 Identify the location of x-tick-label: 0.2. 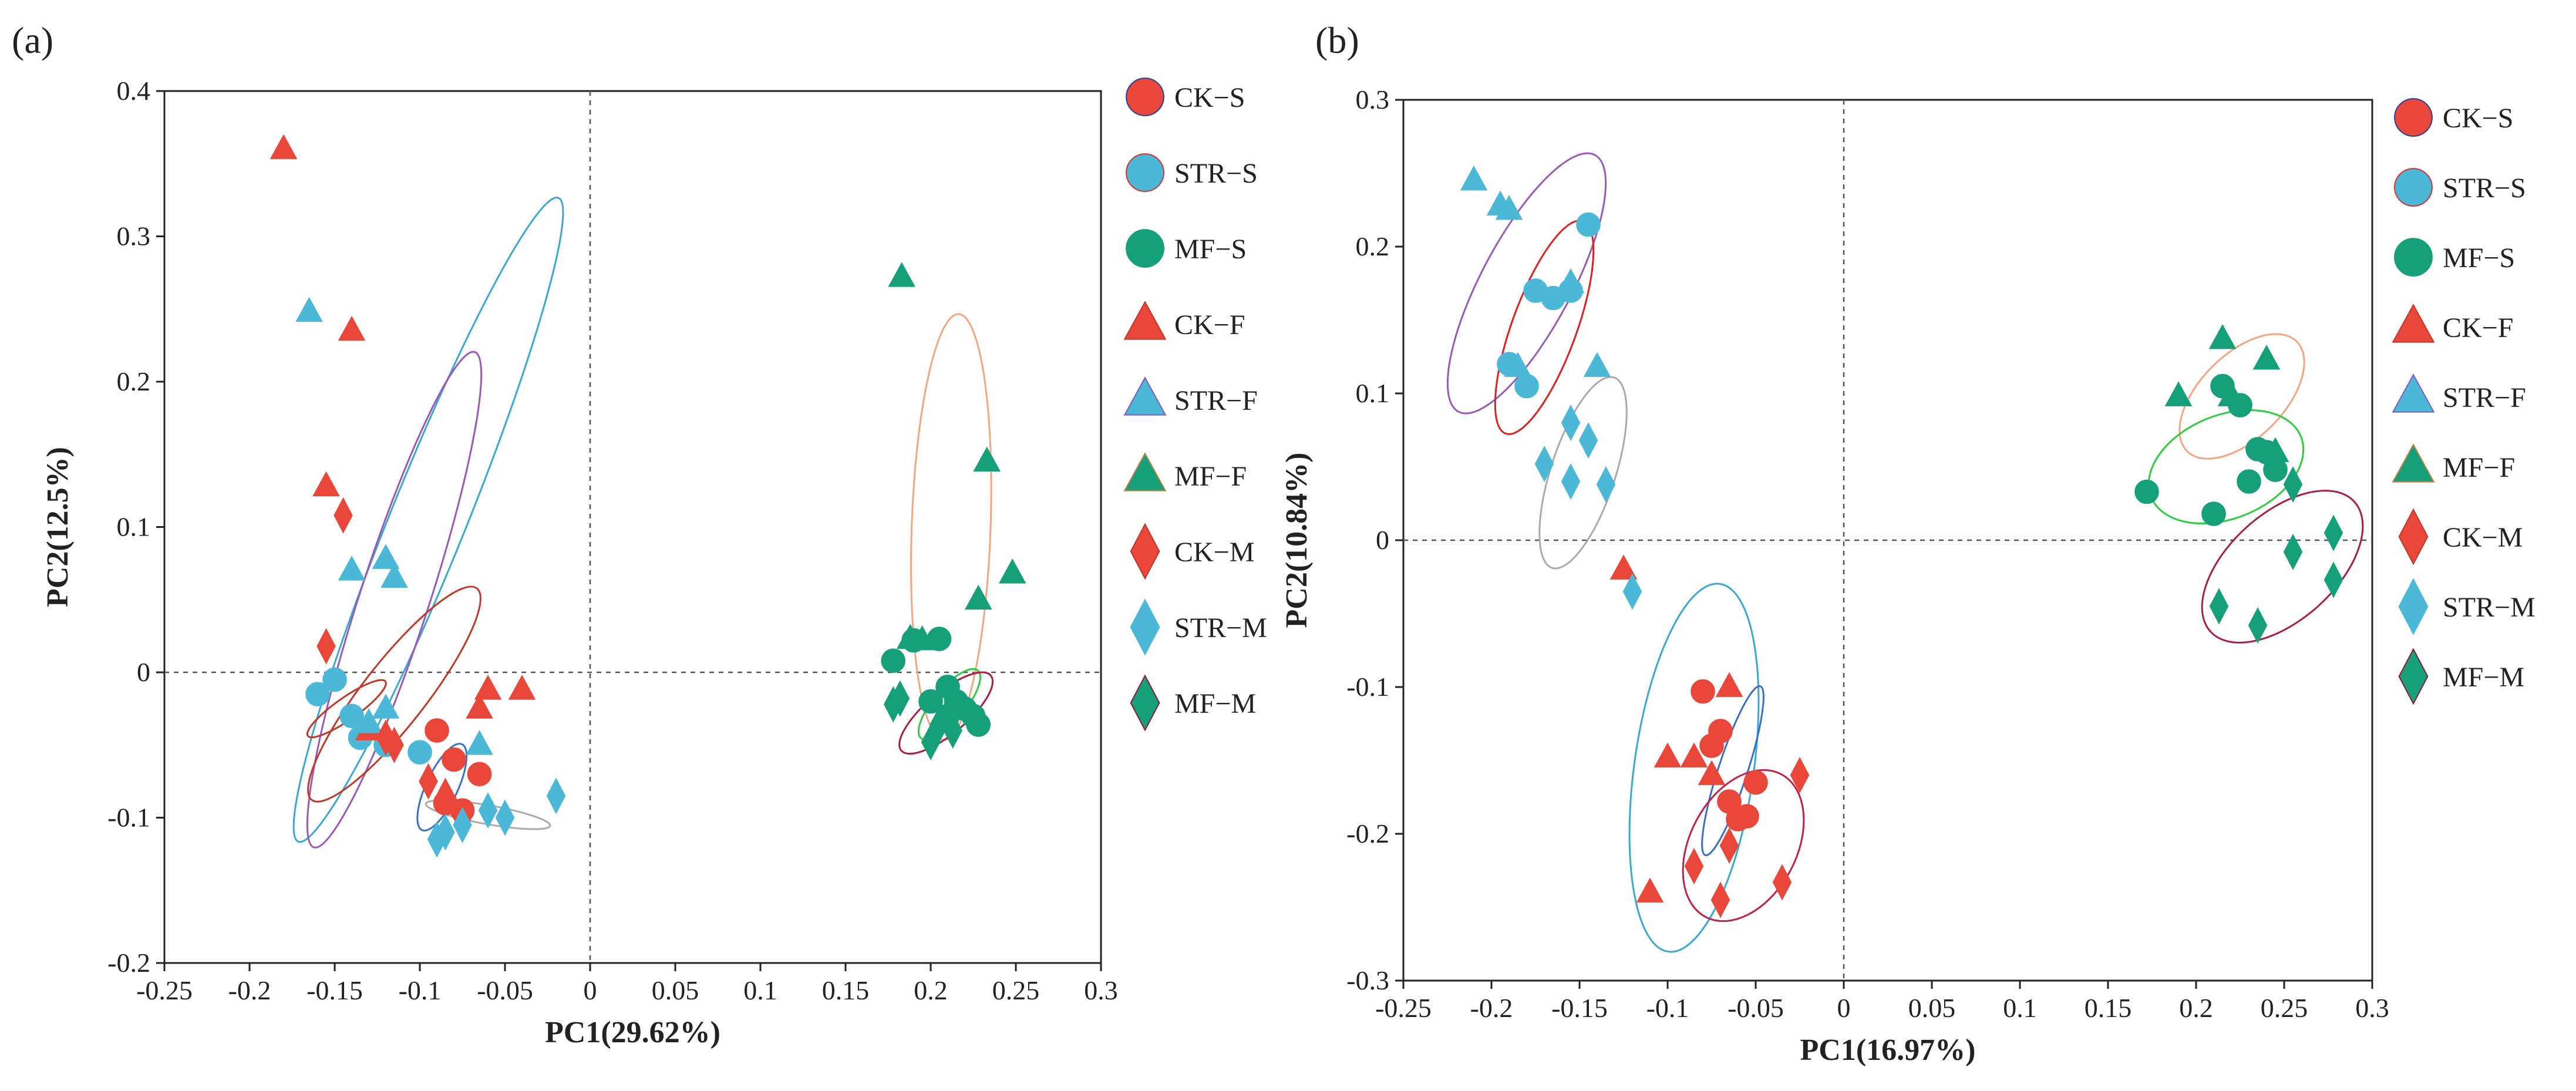
(2196, 1008).